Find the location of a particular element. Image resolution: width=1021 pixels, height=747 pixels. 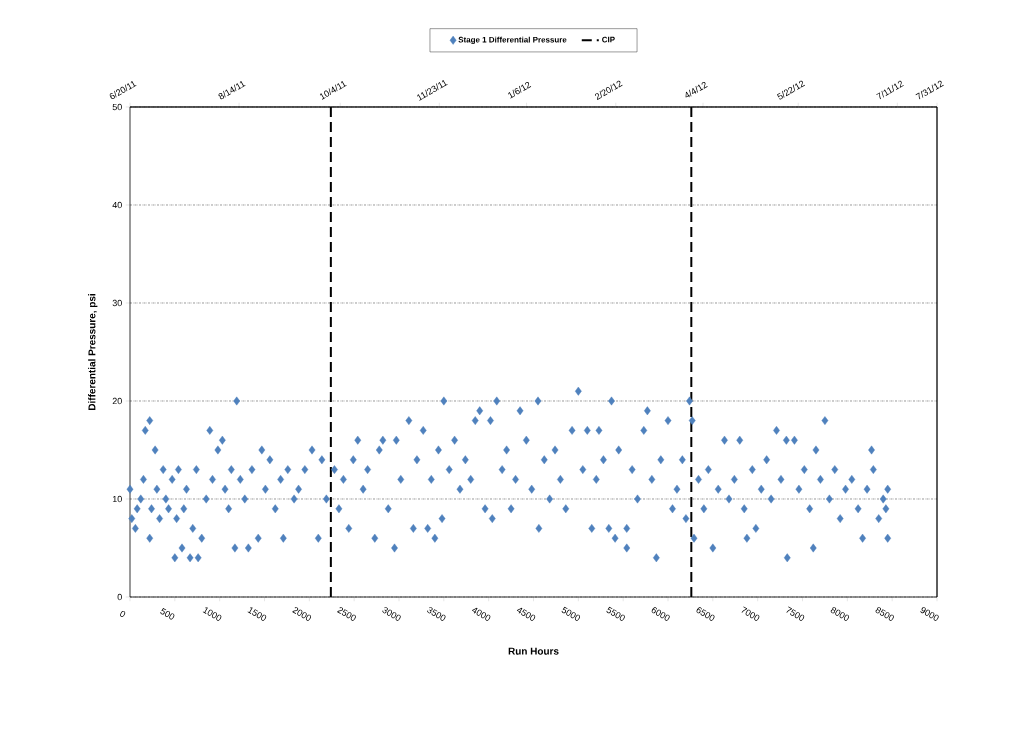

x-tick-label: 8500 is located at coordinates (884, 614).